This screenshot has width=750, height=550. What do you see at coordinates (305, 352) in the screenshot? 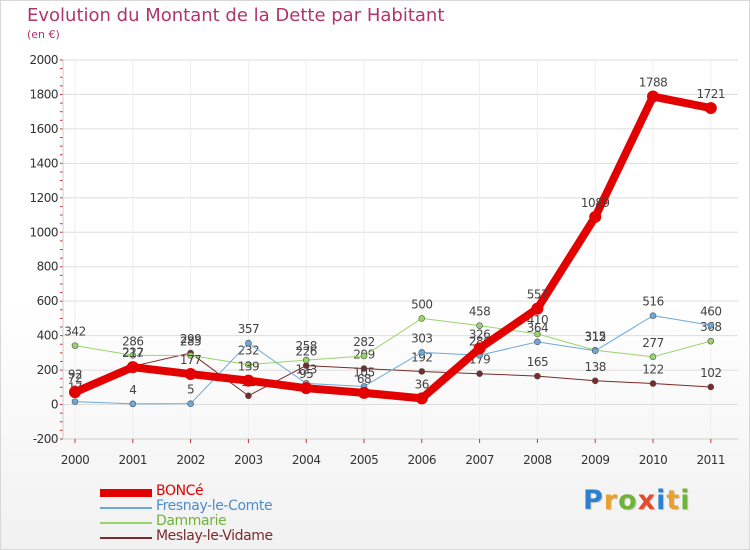
I see `data-label: 226` at bounding box center [305, 352].